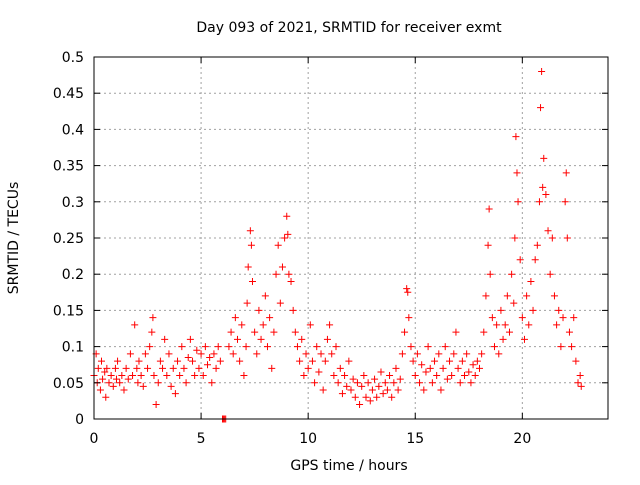 The height and width of the screenshot is (485, 640). What do you see at coordinates (14, 238) in the screenshot?
I see `y-axis-label: SRMTID / TECUs` at bounding box center [14, 238].